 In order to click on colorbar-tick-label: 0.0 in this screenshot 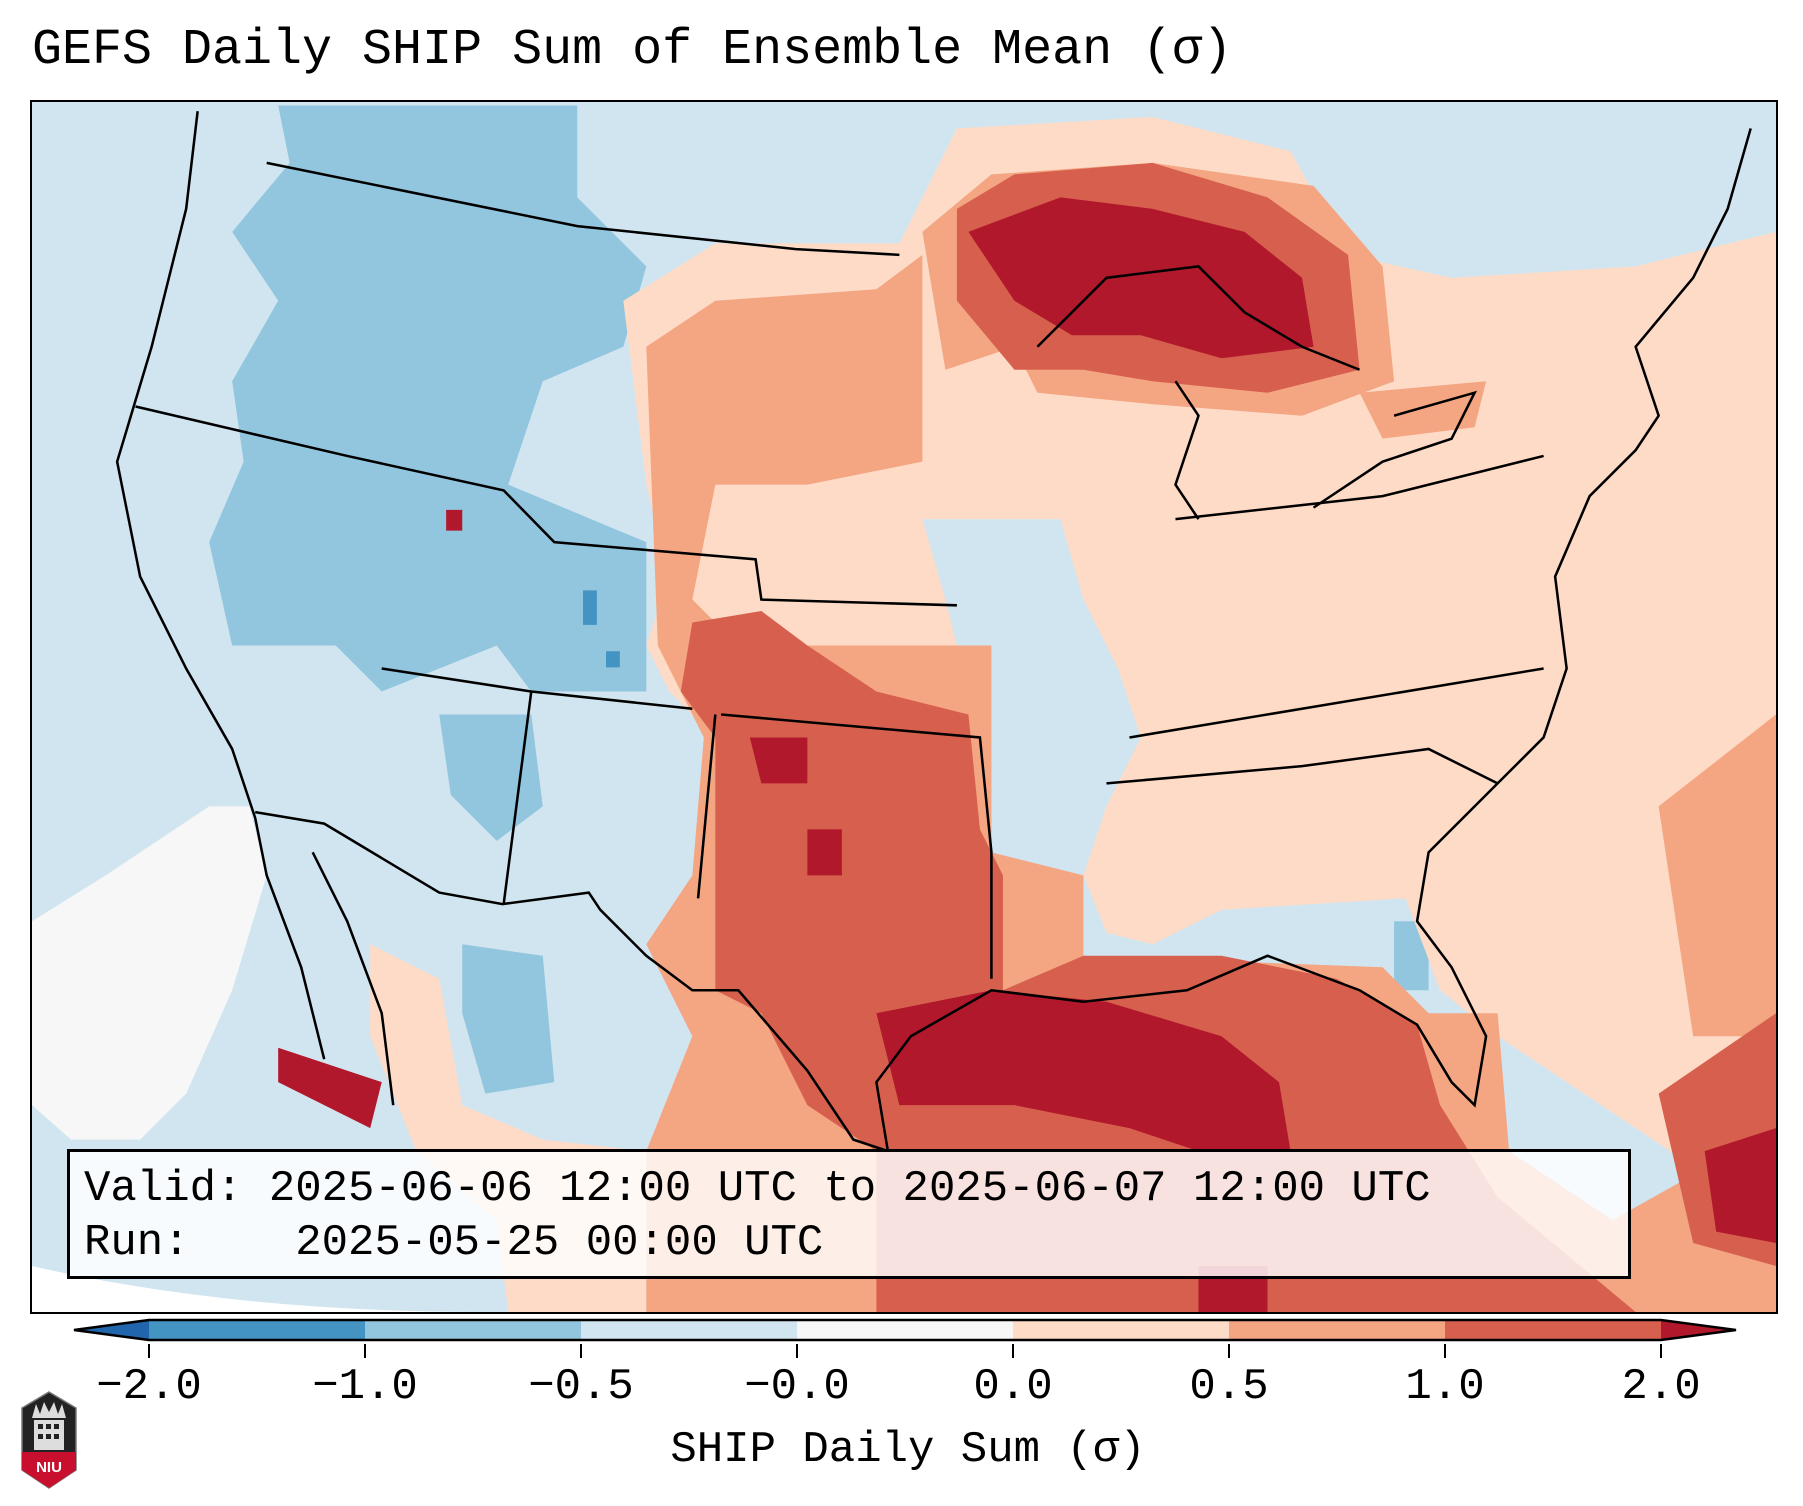, I will do `click(1013, 1387)`.